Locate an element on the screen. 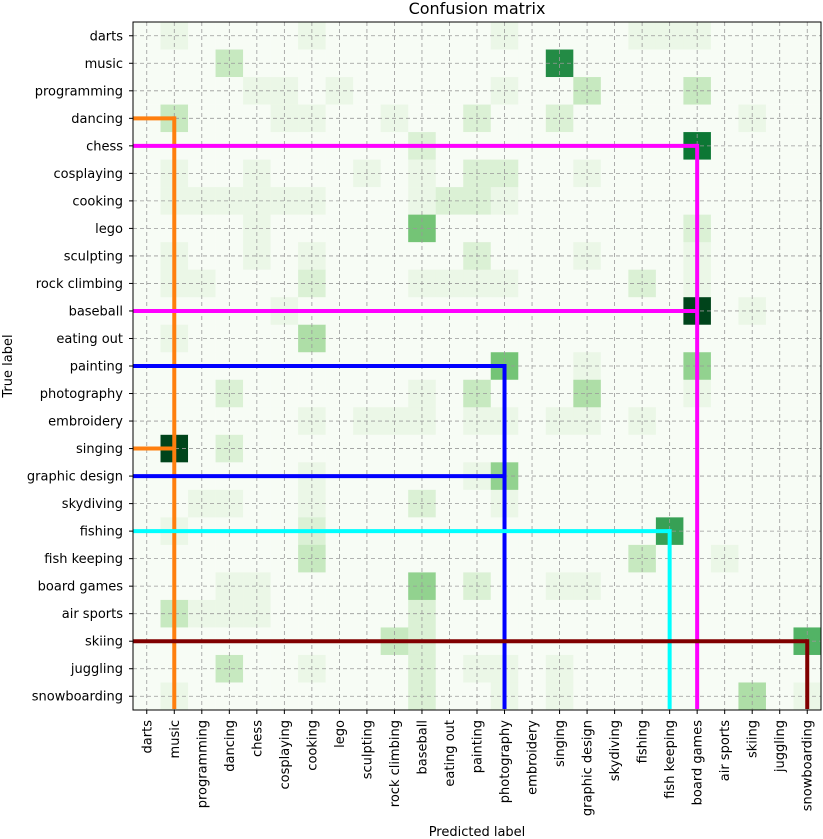 The height and width of the screenshot is (839, 823). y-tick-label: graphic design is located at coordinates (75, 477).